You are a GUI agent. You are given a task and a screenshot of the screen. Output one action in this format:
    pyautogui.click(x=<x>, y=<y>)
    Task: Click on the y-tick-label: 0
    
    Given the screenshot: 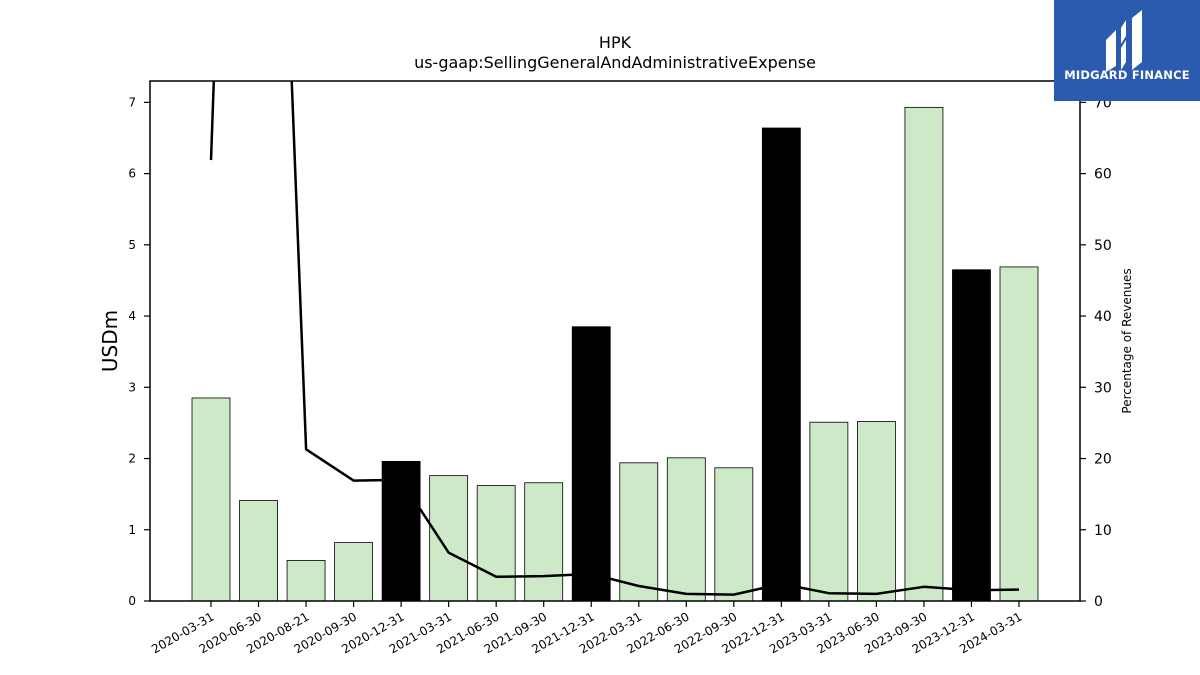 What is the action you would take?
    pyautogui.click(x=132, y=601)
    